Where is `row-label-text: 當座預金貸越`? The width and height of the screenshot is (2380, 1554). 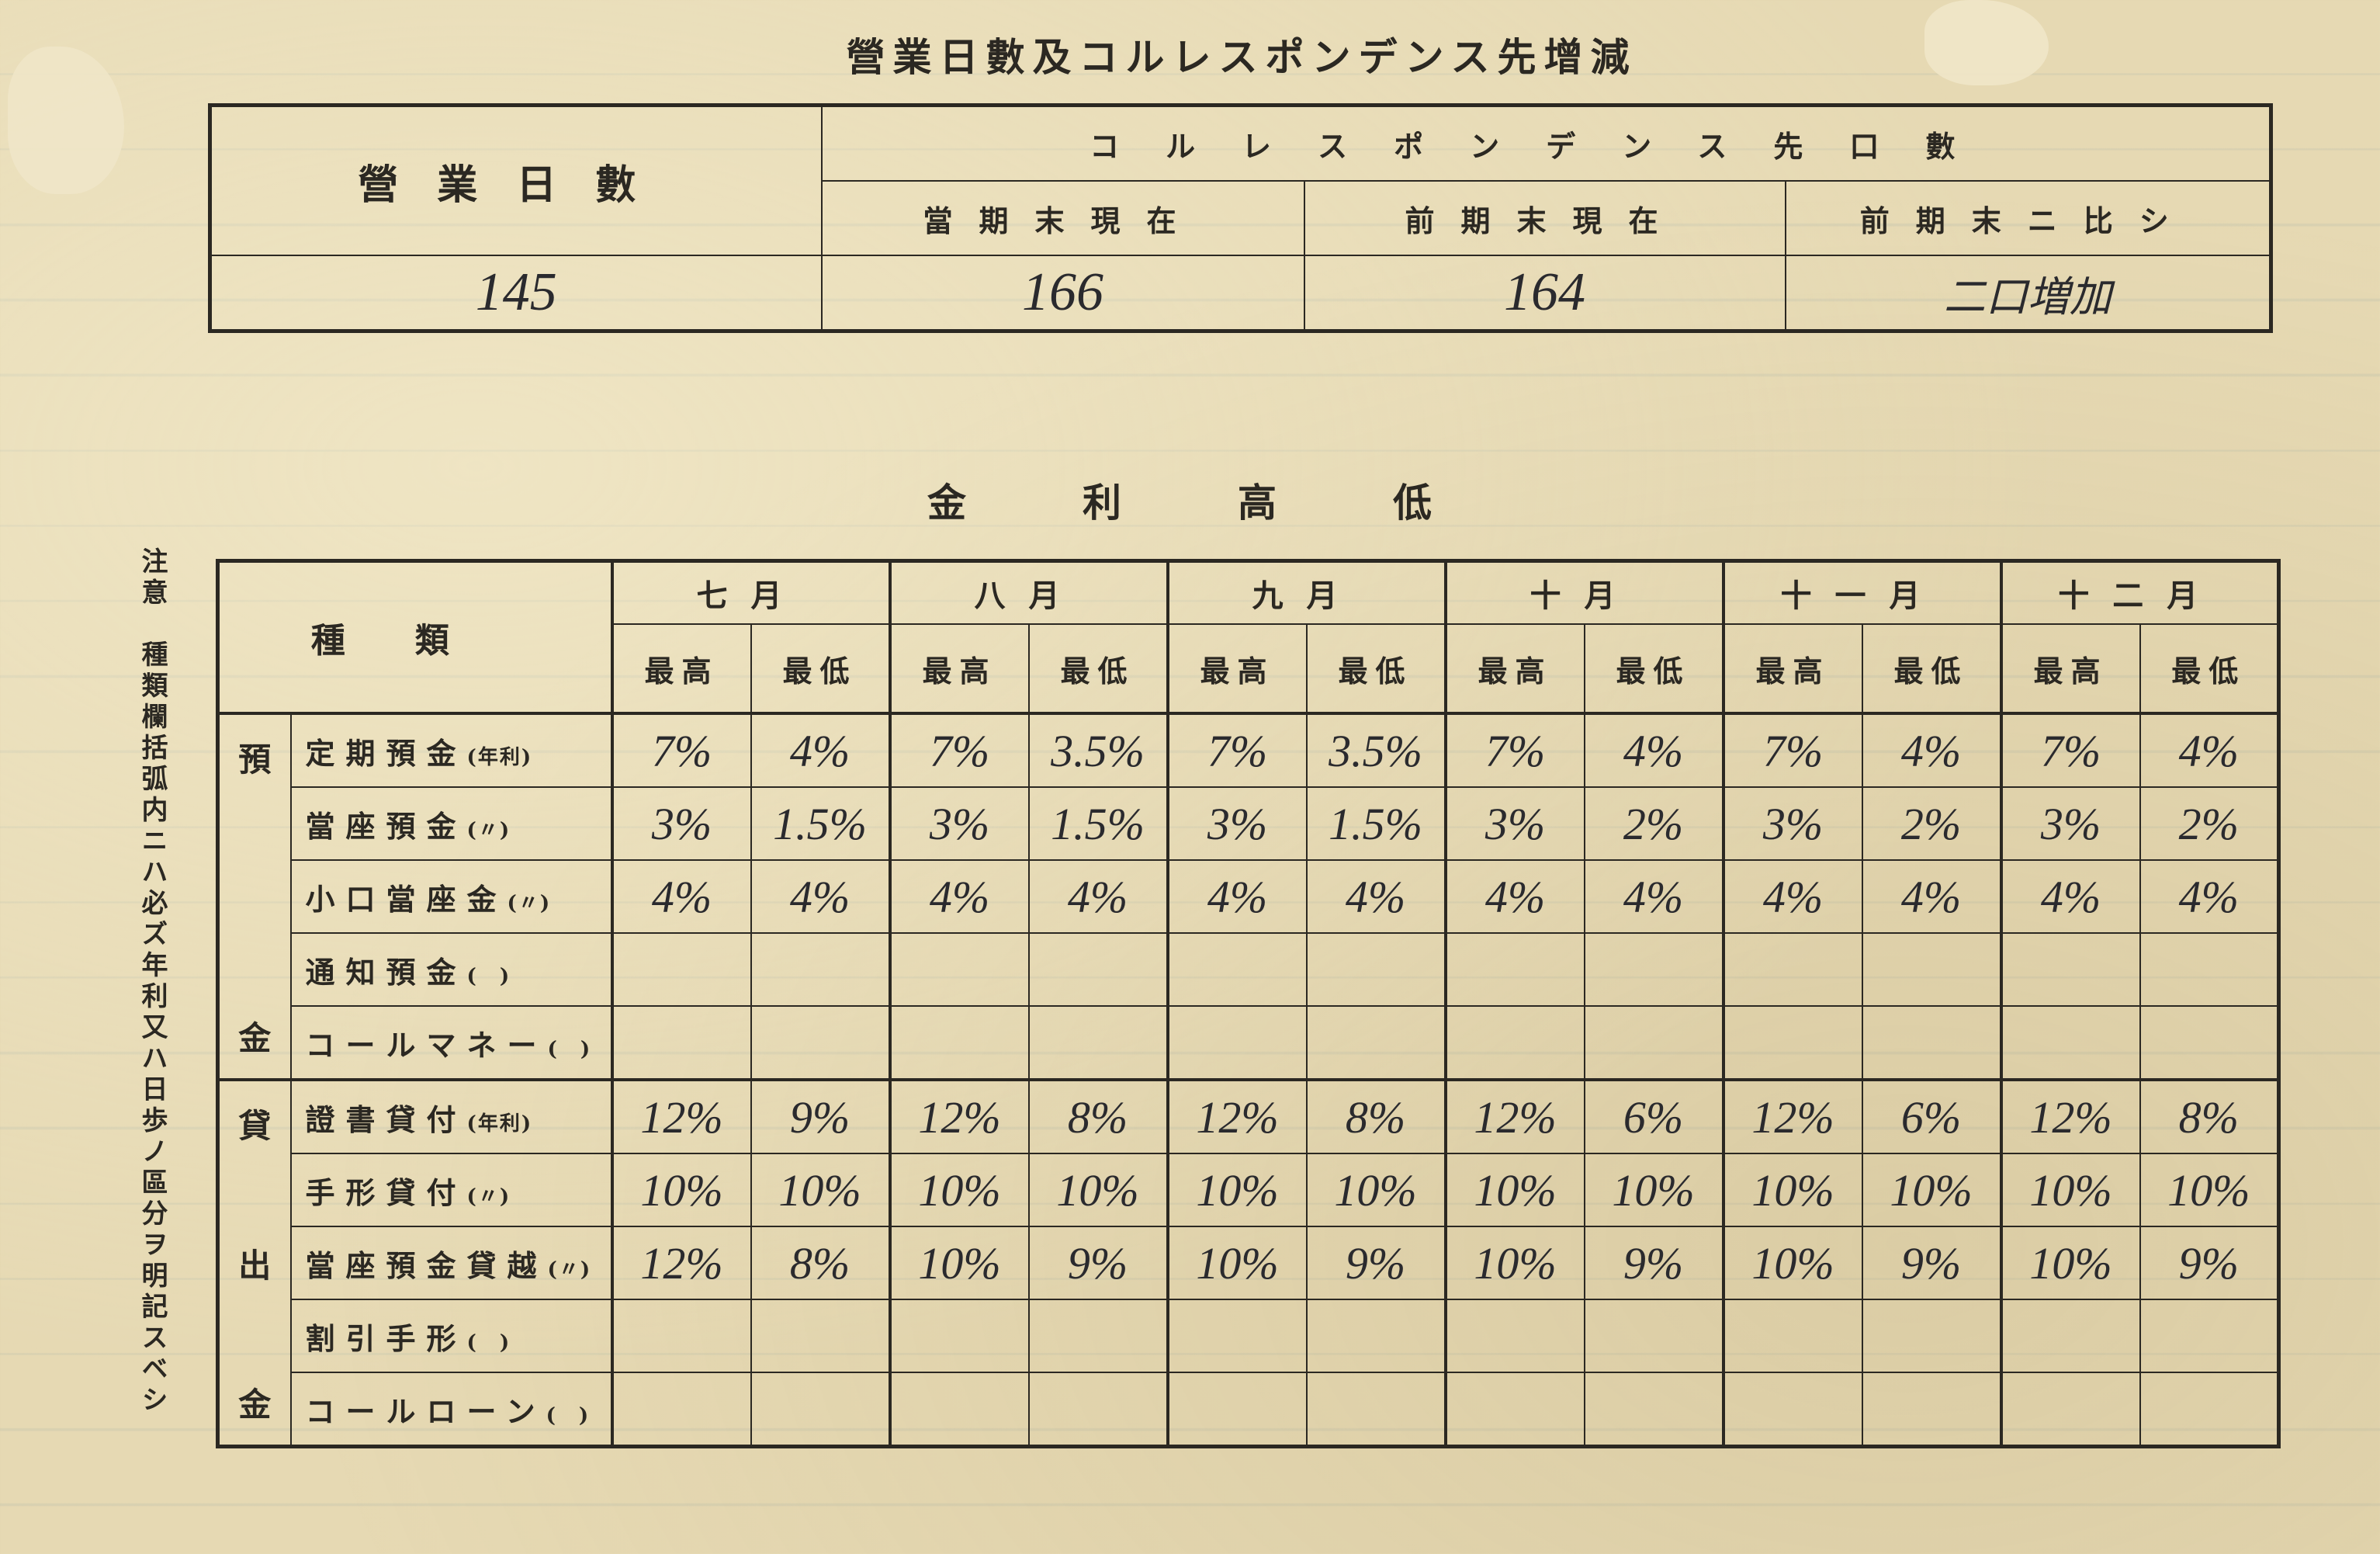 row-label-text: 當座預金貸越 is located at coordinates (426, 1265).